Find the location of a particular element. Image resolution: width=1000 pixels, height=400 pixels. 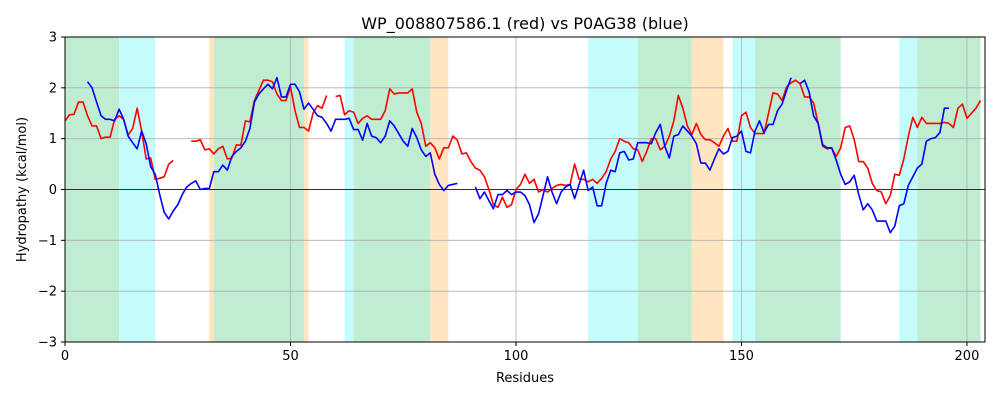

x-tick-label-50: 50 is located at coordinates (290, 356).